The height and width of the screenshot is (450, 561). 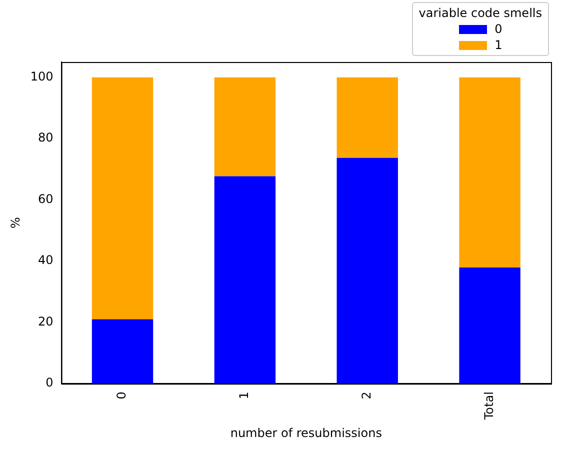 What do you see at coordinates (42, 76) in the screenshot?
I see `y-tick-label: 100` at bounding box center [42, 76].